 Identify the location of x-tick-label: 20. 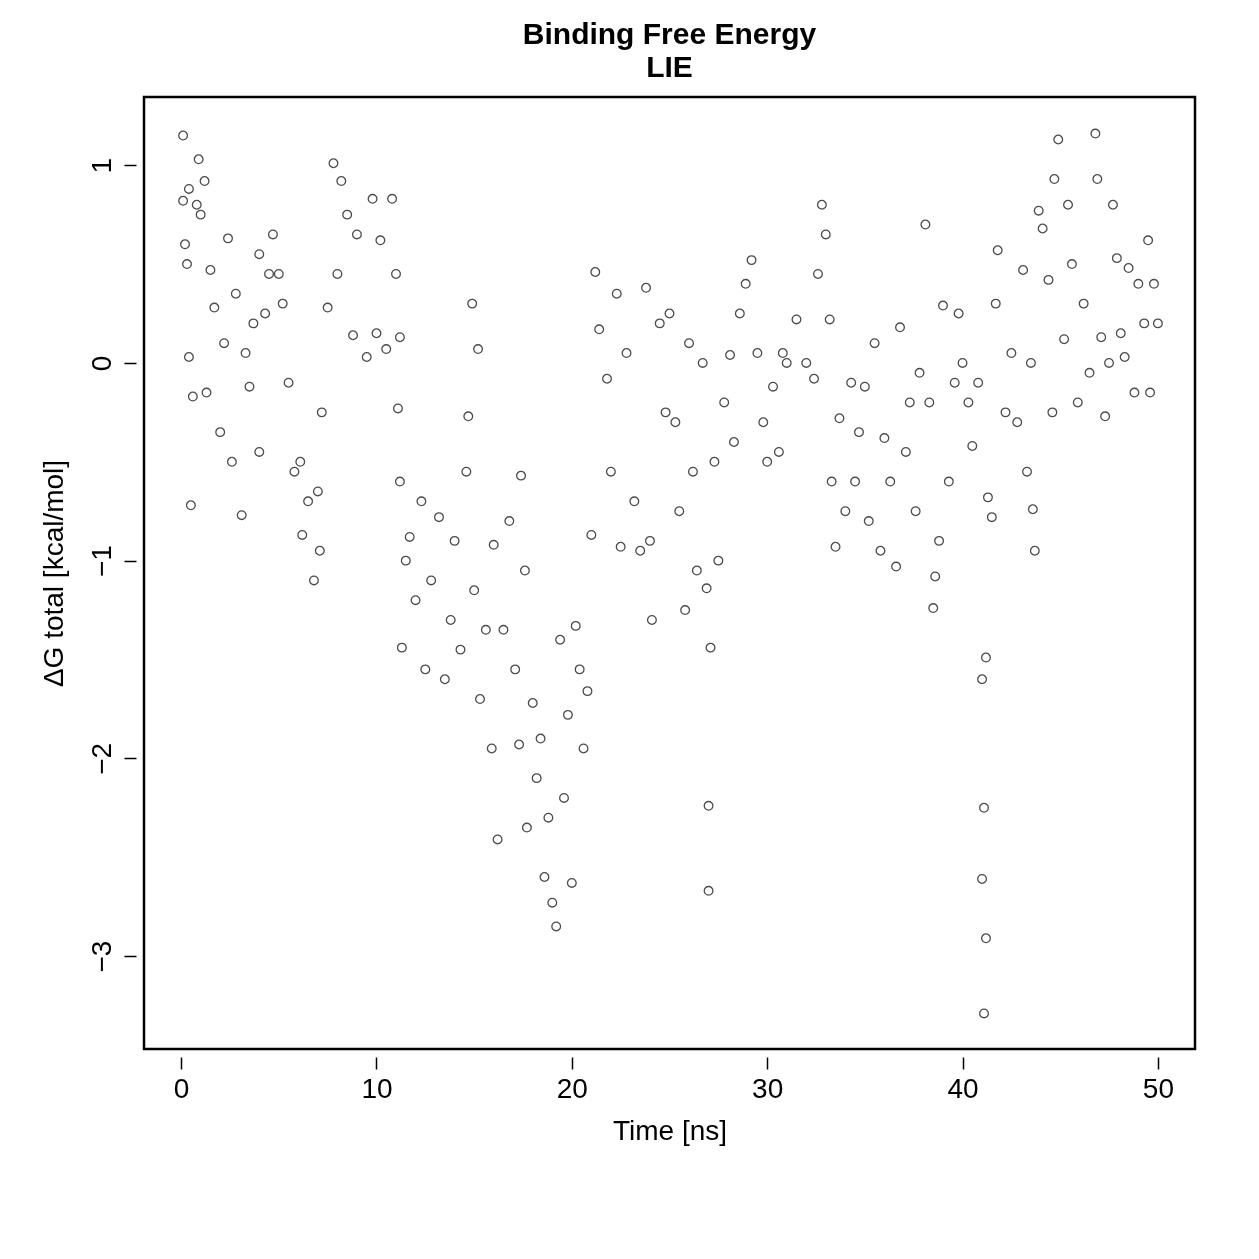
(572, 1088).